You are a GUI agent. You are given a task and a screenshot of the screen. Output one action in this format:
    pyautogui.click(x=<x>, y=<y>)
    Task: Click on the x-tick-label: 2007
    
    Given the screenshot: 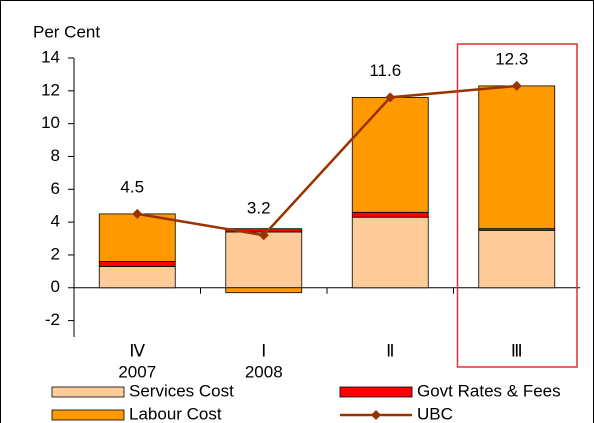 What is the action you would take?
    pyautogui.click(x=137, y=371)
    